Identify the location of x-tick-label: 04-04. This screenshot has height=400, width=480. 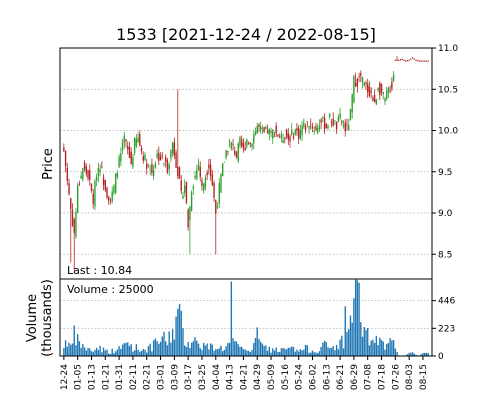
(217, 377).